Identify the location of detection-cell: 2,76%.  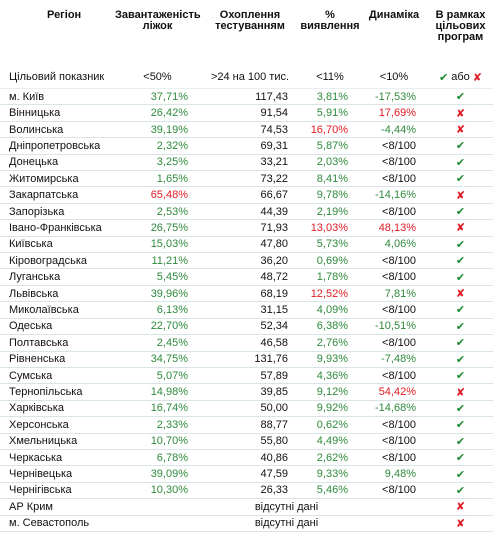
(332, 342).